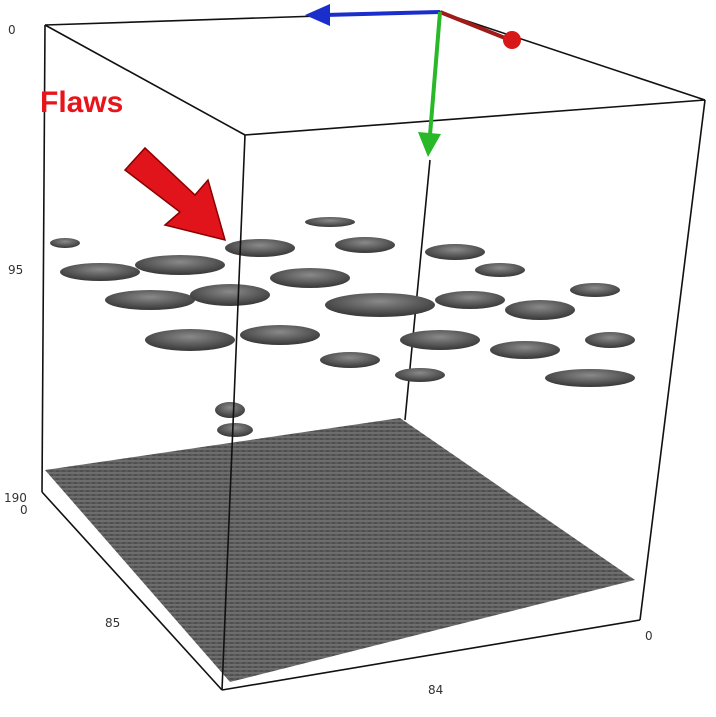  I want to click on axis-label: 95, so click(15, 270).